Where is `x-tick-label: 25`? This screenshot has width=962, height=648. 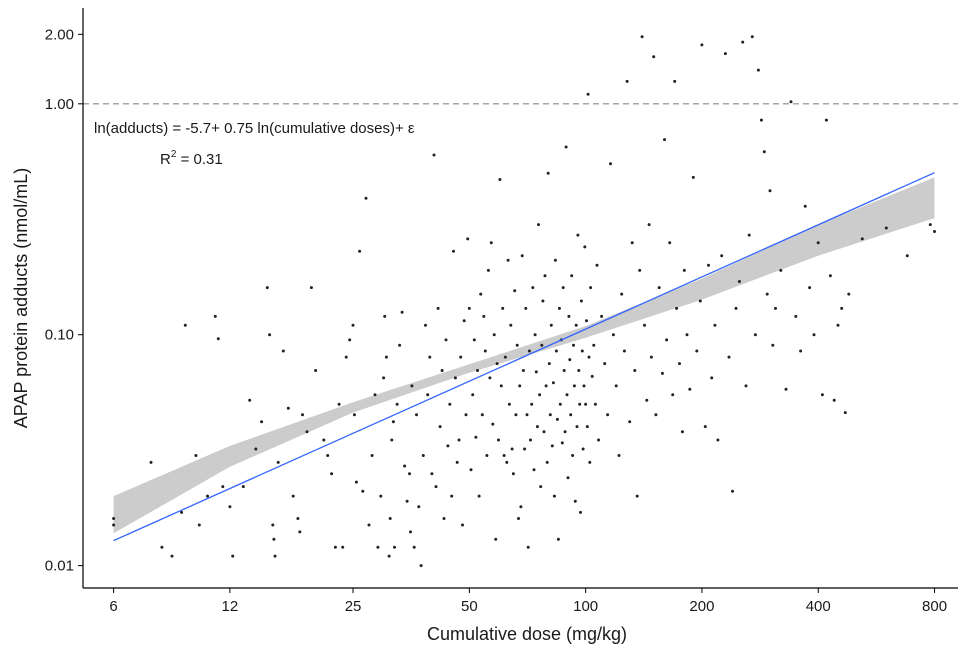
x-tick-label: 25 is located at coordinates (353, 606).